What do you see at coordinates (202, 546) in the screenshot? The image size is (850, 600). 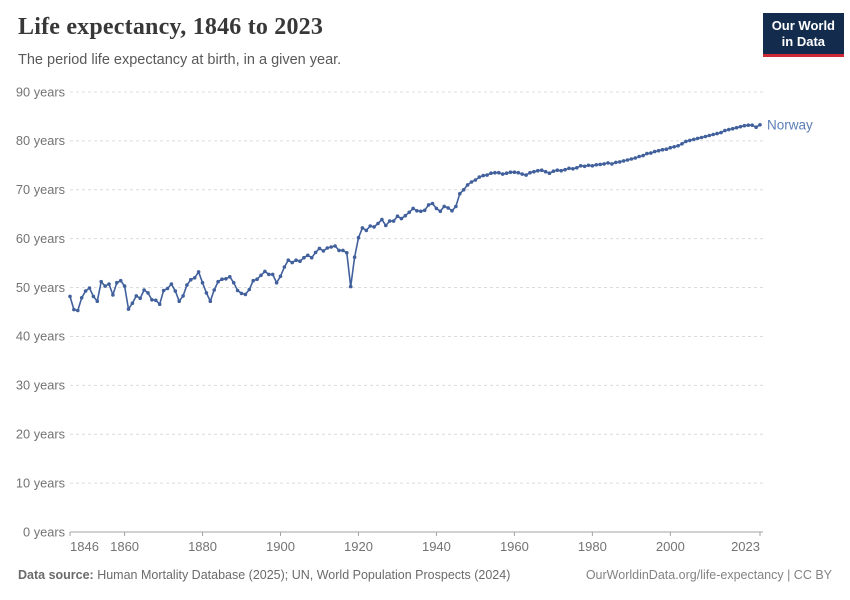 I see `x-tick-label: 1880` at bounding box center [202, 546].